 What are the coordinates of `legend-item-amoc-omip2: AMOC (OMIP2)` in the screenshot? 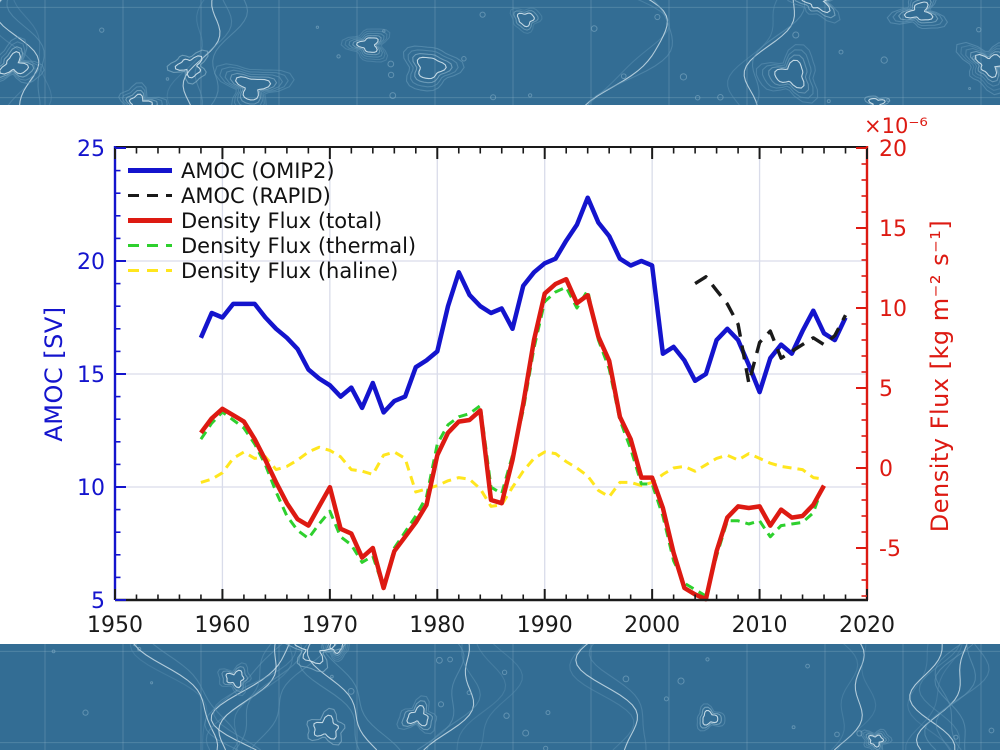 It's located at (272, 170).